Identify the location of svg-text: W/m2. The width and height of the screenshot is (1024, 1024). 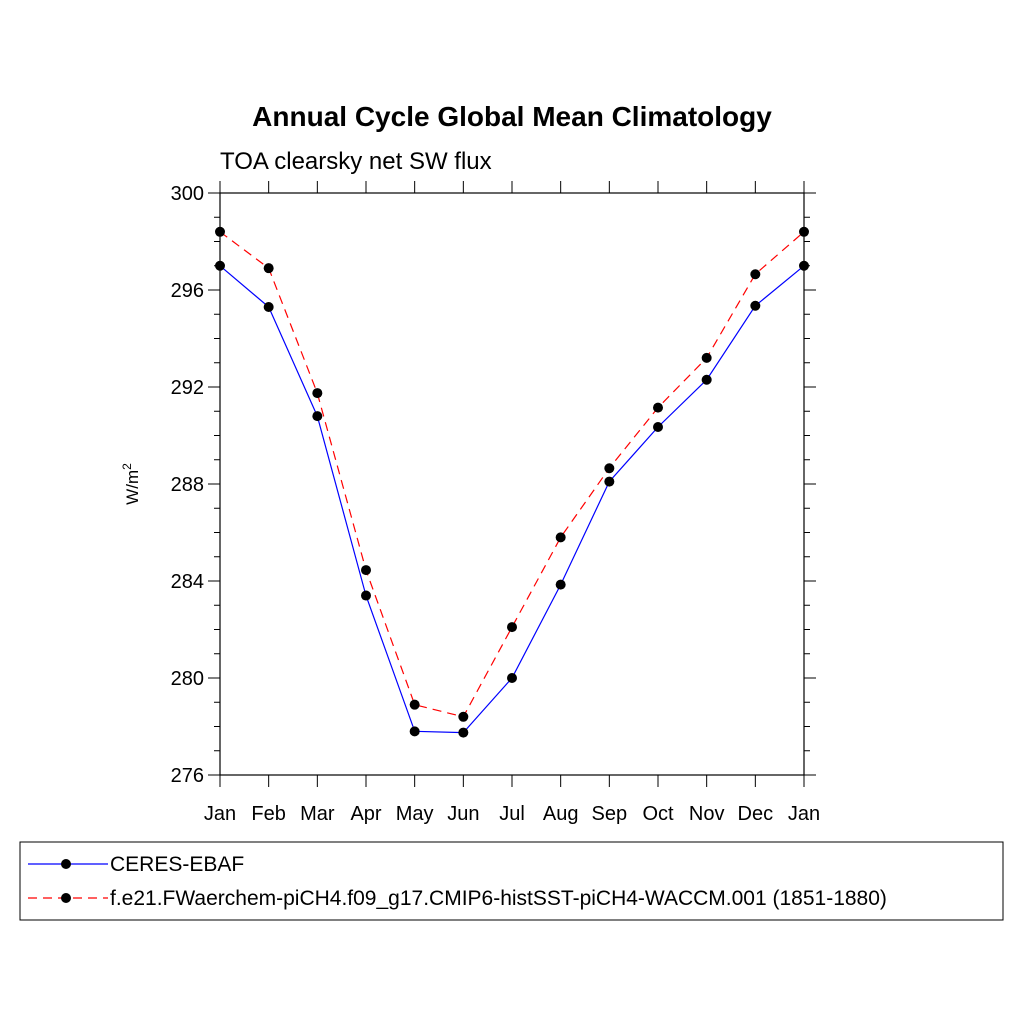
(131, 484).